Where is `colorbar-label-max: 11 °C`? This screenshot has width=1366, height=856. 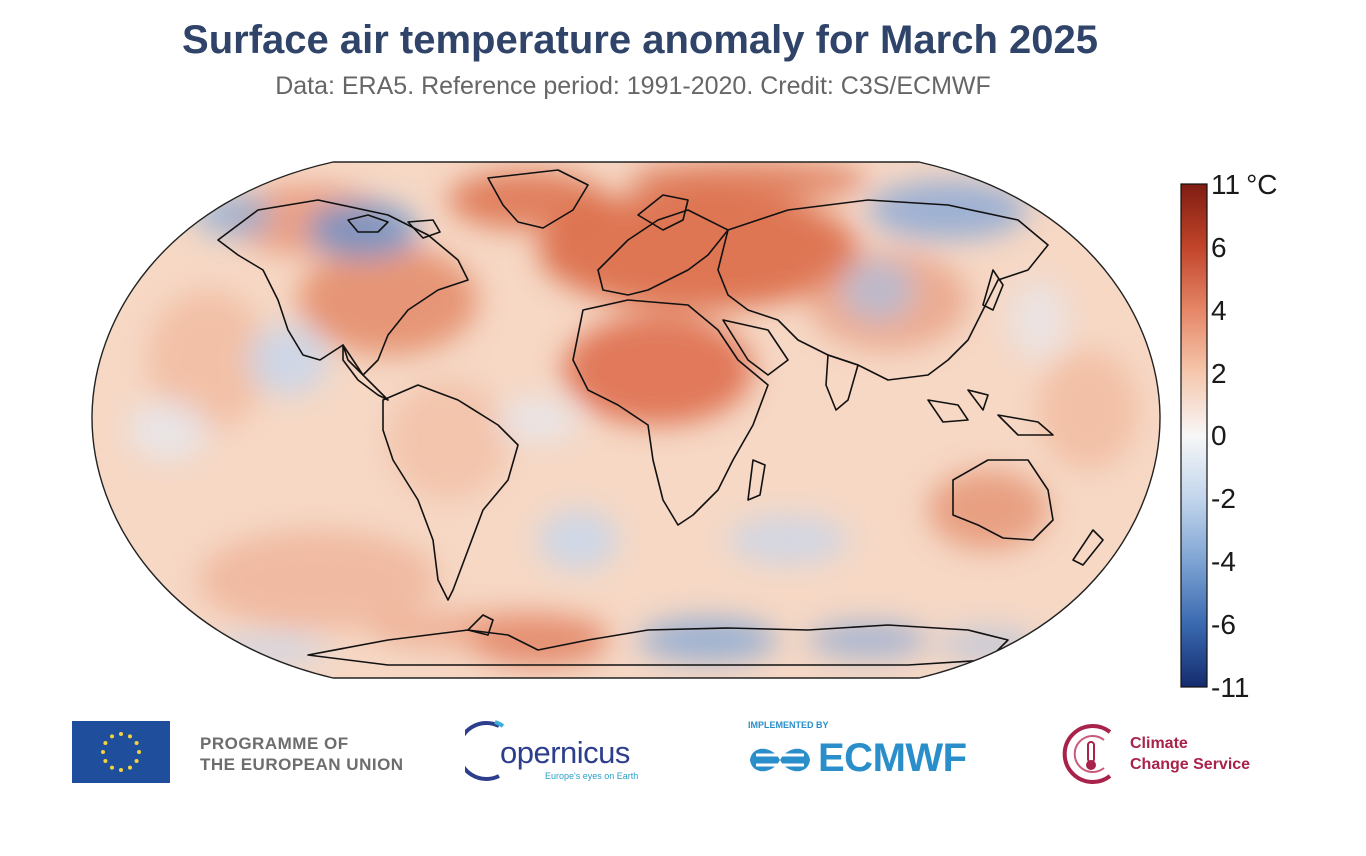 colorbar-label-max: 11 °C is located at coordinates (1244, 184).